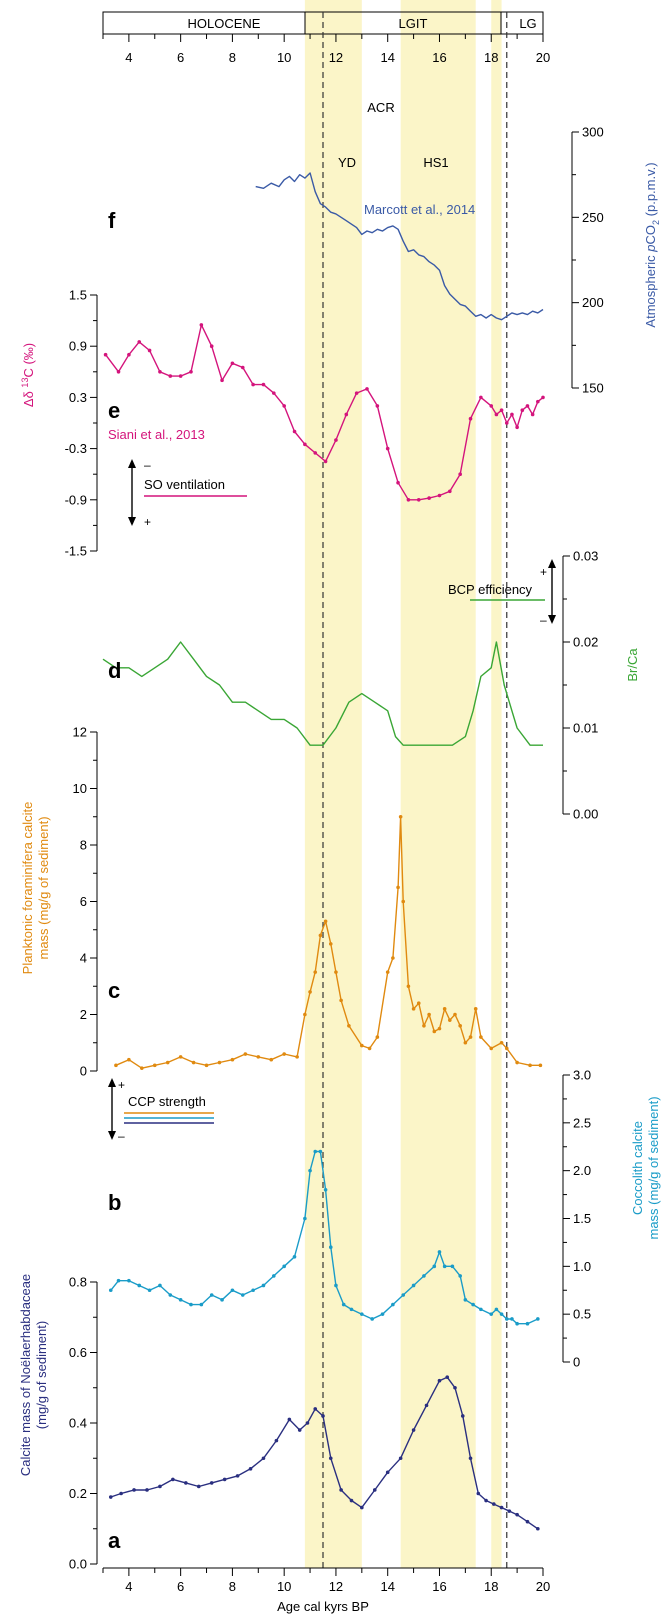 This screenshot has width=670, height=1618. I want to click on top-tick-label-18: 18, so click(491, 57).